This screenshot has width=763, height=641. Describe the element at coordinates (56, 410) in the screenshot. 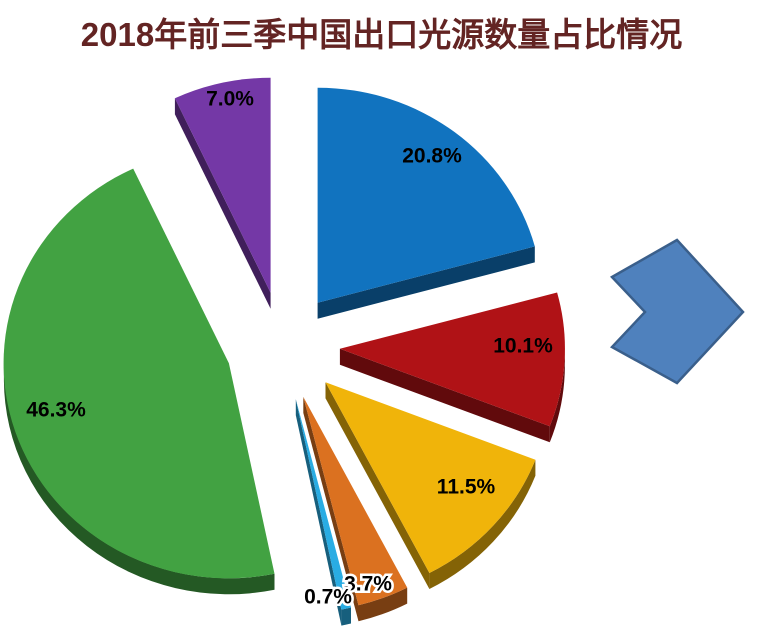

I see `slice-label-5: 46.3%` at that location.